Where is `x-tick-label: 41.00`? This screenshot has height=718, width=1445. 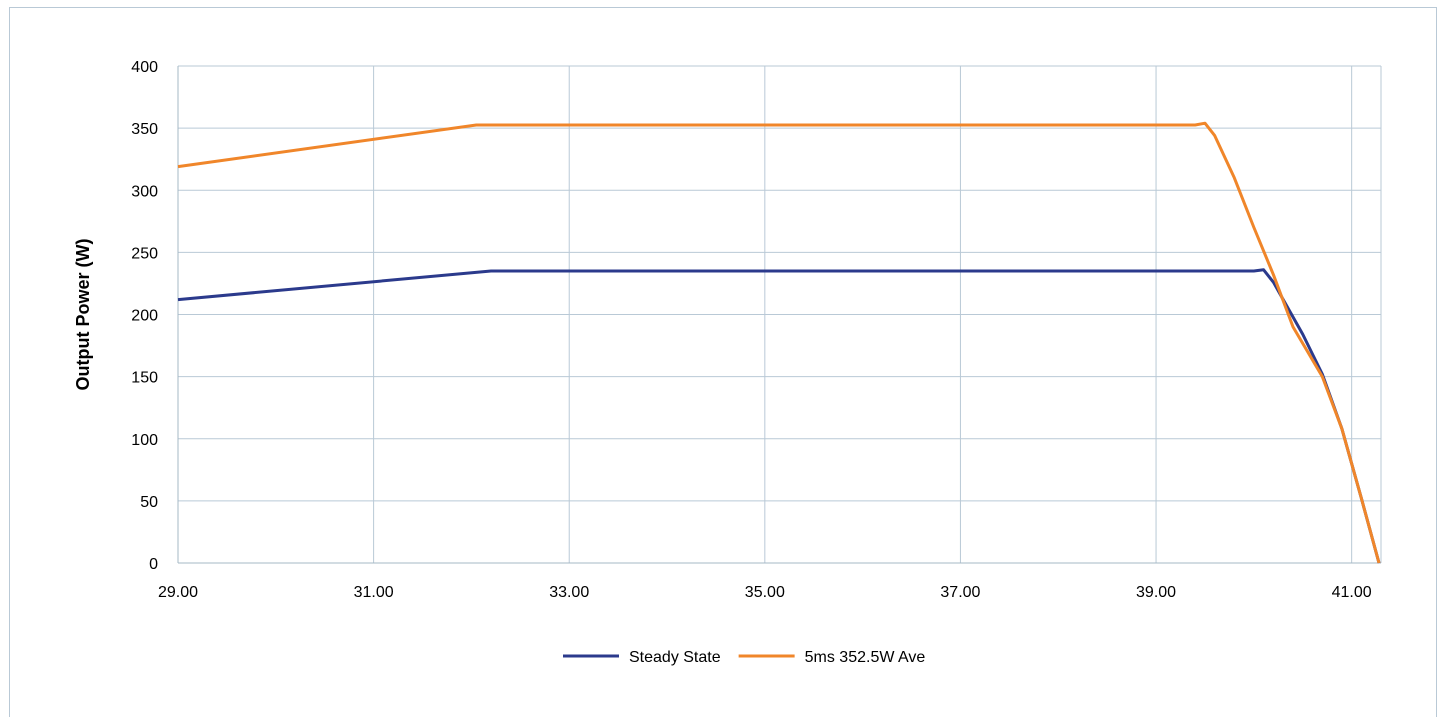 x-tick-label: 41.00 is located at coordinates (1352, 592).